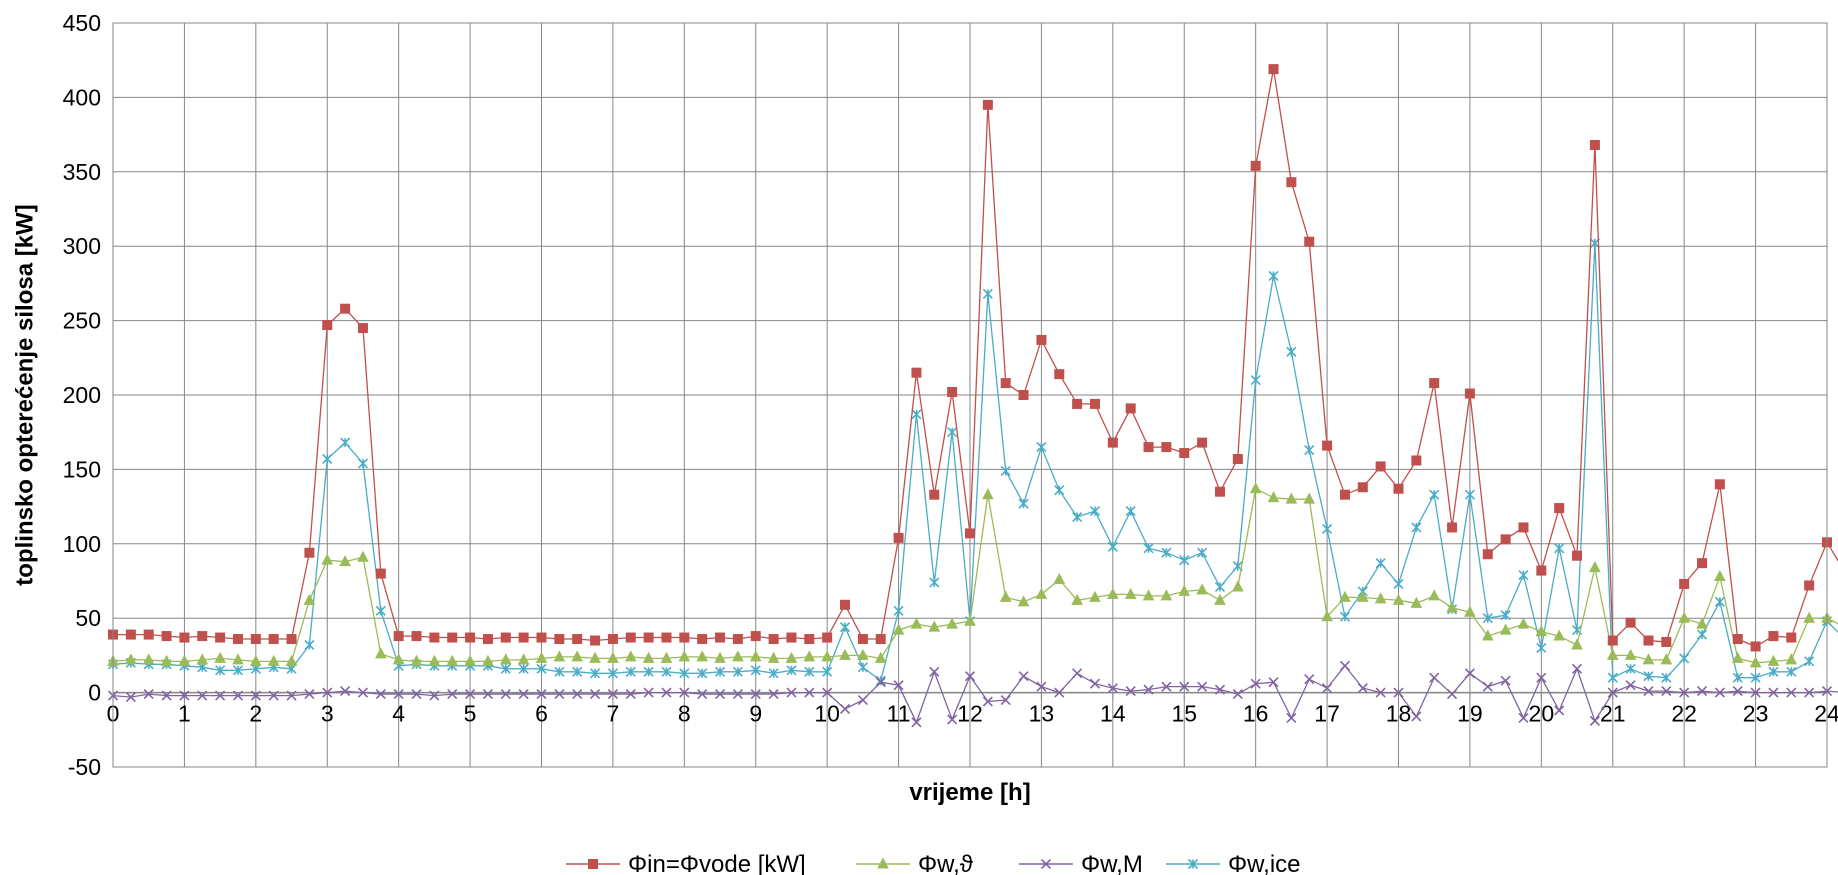  What do you see at coordinates (686, 863) in the screenshot?
I see `legend-item: Φin=Φvode [kW]` at bounding box center [686, 863].